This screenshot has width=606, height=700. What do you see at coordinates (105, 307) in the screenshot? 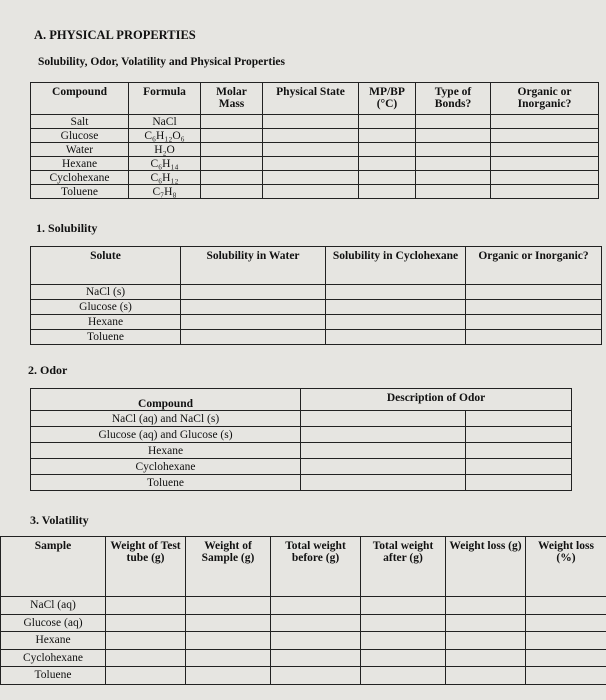
I see `cell: Glucose (s)` at bounding box center [105, 307].